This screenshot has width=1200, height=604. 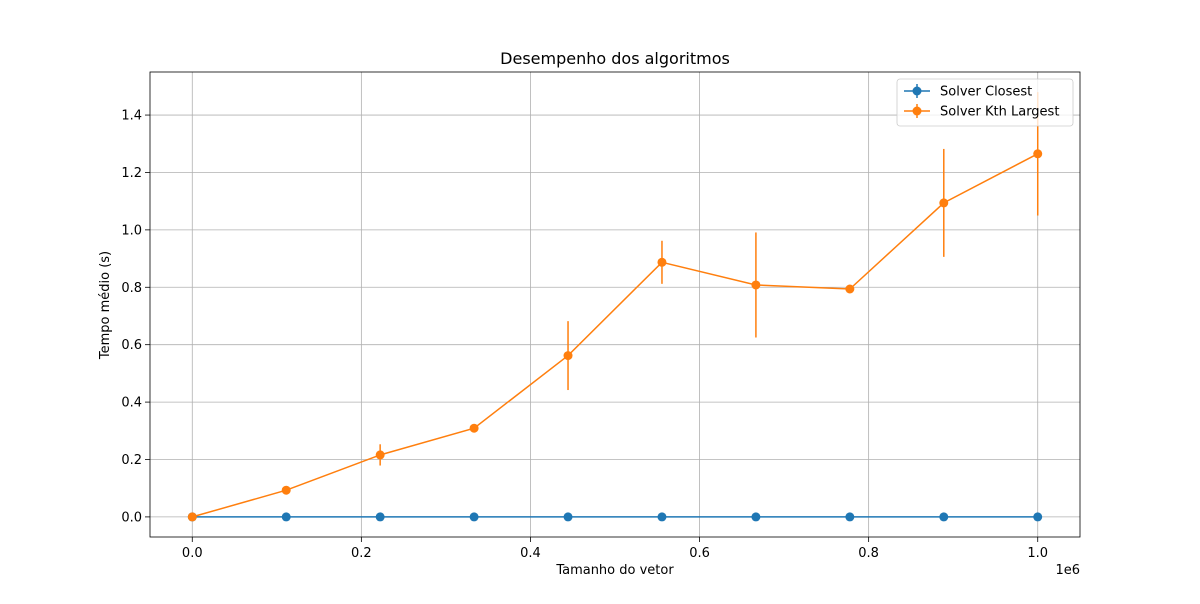 What do you see at coordinates (699, 553) in the screenshot?
I see `x-tick-label: 0.6` at bounding box center [699, 553].